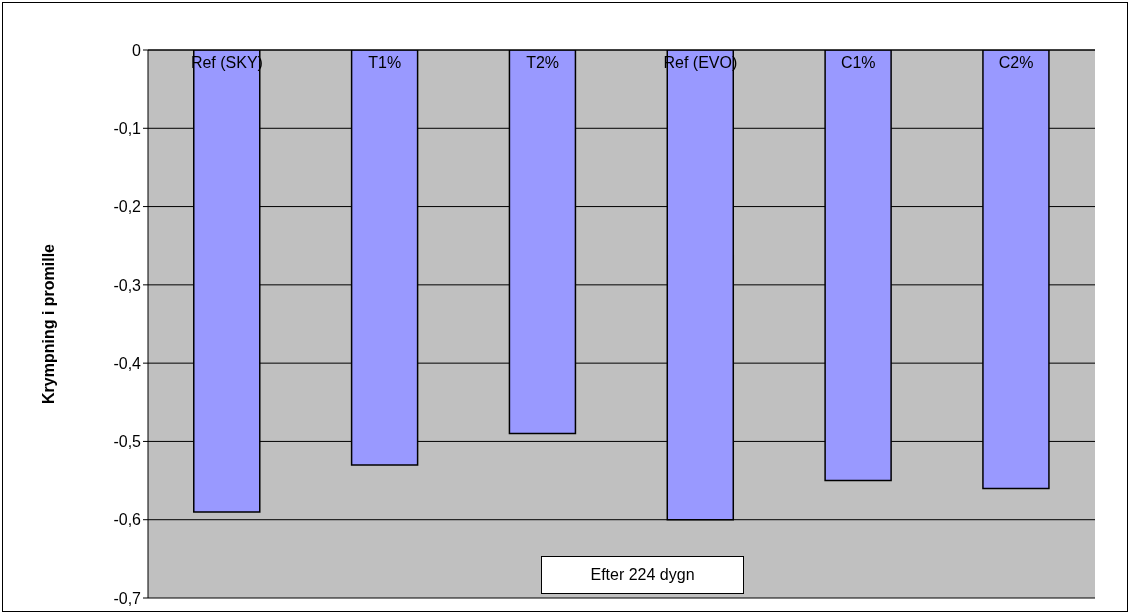 This screenshot has height=614, width=1130. What do you see at coordinates (127, 207) in the screenshot?
I see `y-tick-label: -0,2` at bounding box center [127, 207].